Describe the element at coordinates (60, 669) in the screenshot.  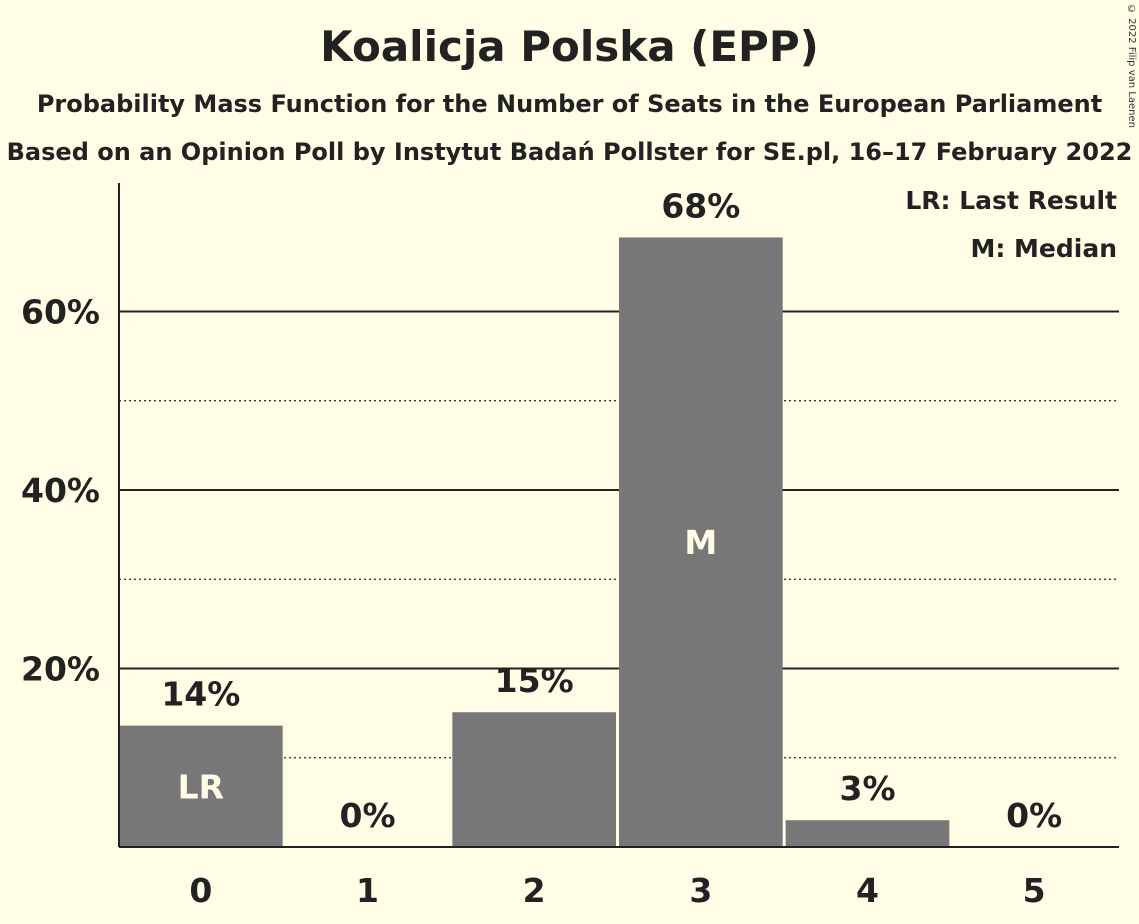
I see `y-tick-label: 20%` at that location.